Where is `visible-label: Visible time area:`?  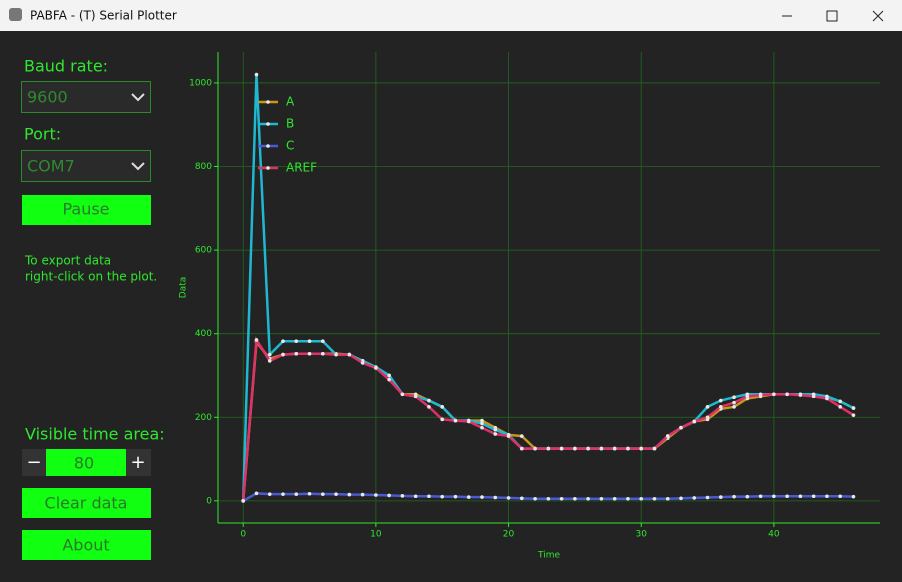 visible-label: Visible time area: is located at coordinates (95, 434).